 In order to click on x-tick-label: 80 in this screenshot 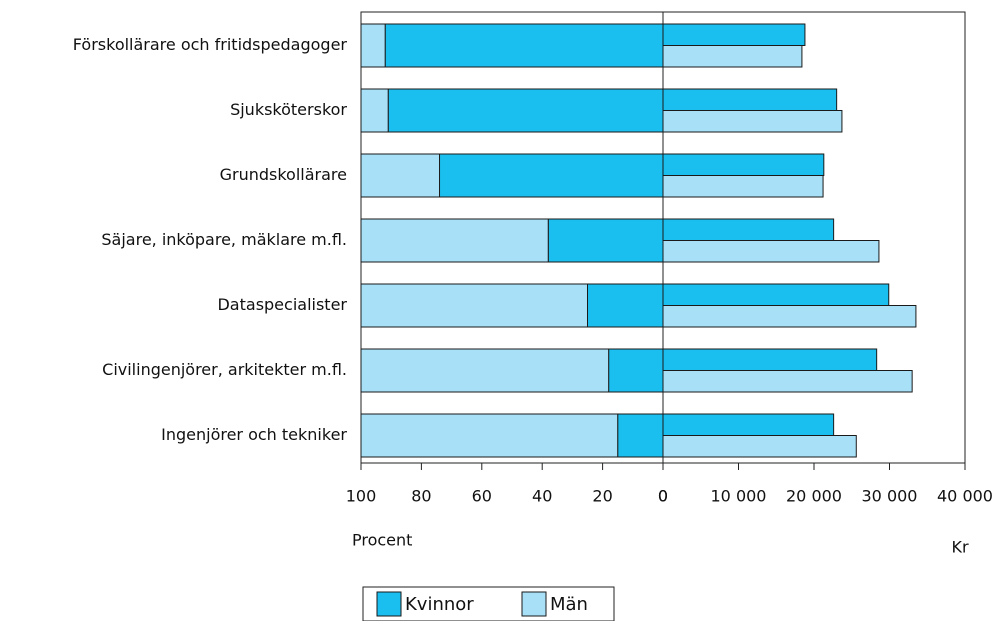, I will do `click(421, 496)`.